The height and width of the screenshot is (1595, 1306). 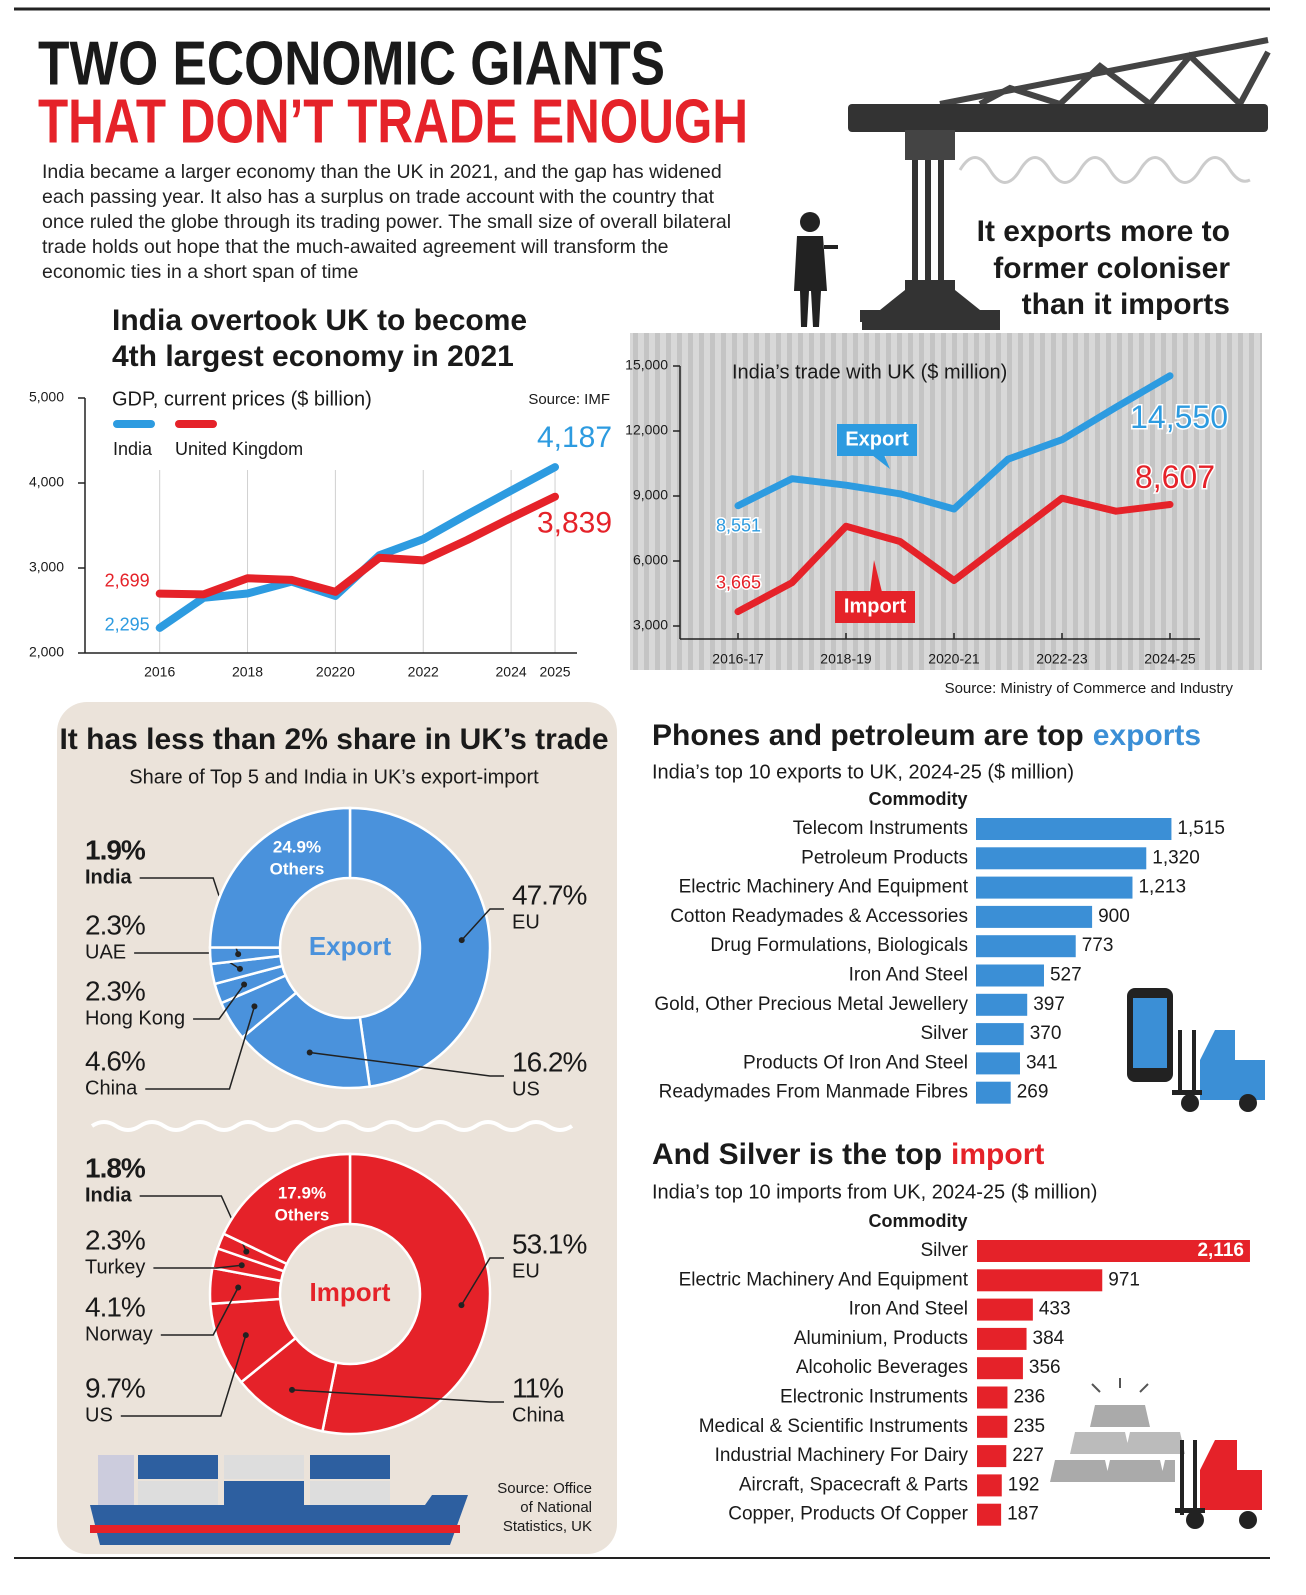 I want to click on silver-forklift-illustration, so click(x=1156, y=1453).